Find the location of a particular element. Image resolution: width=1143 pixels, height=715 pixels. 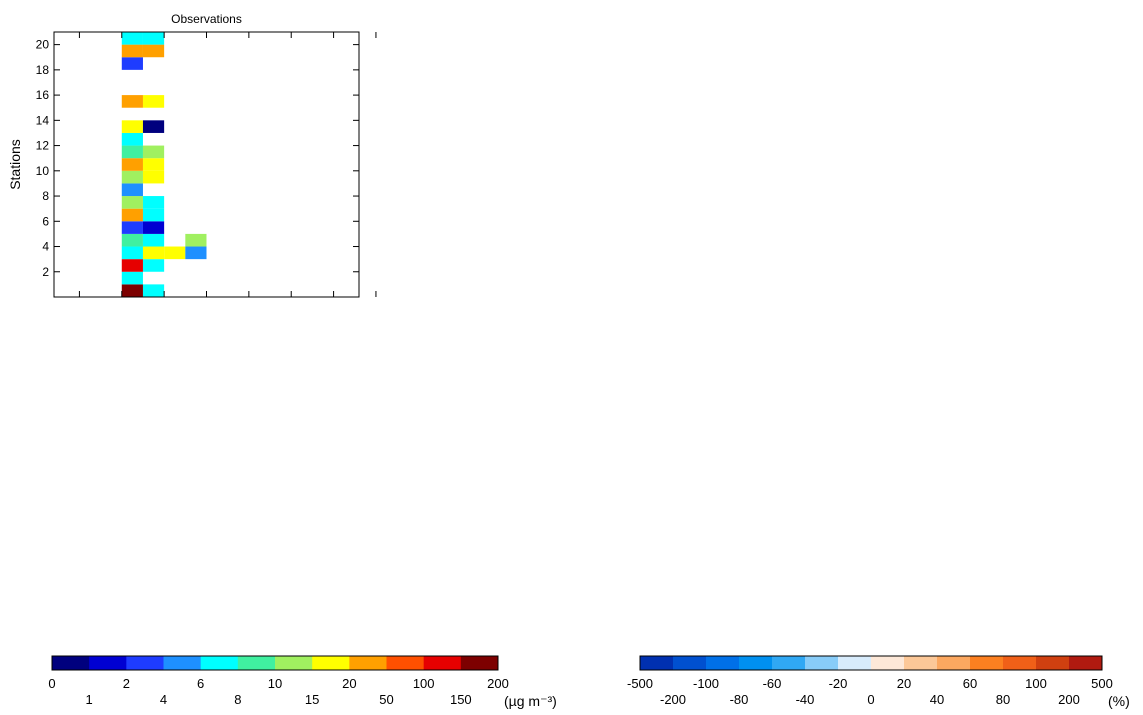

heatmap-panels: Observations 2 4 6 8 10 12 14 16 18 20 Stations is located at coordinates (192, 155).